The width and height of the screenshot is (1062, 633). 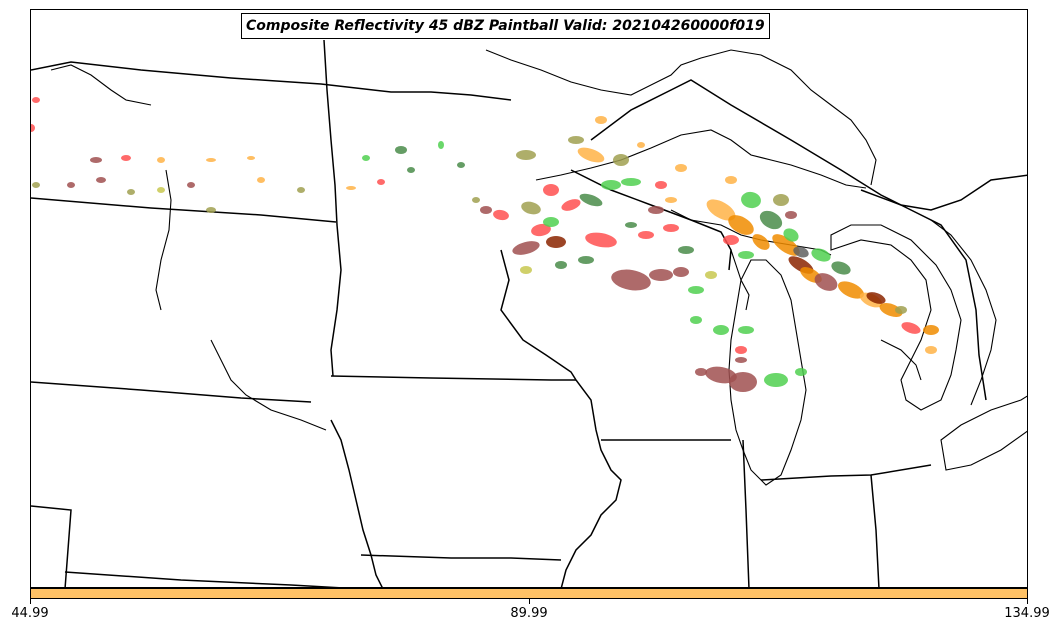 I want to click on lake-huron, so click(x=896, y=317).